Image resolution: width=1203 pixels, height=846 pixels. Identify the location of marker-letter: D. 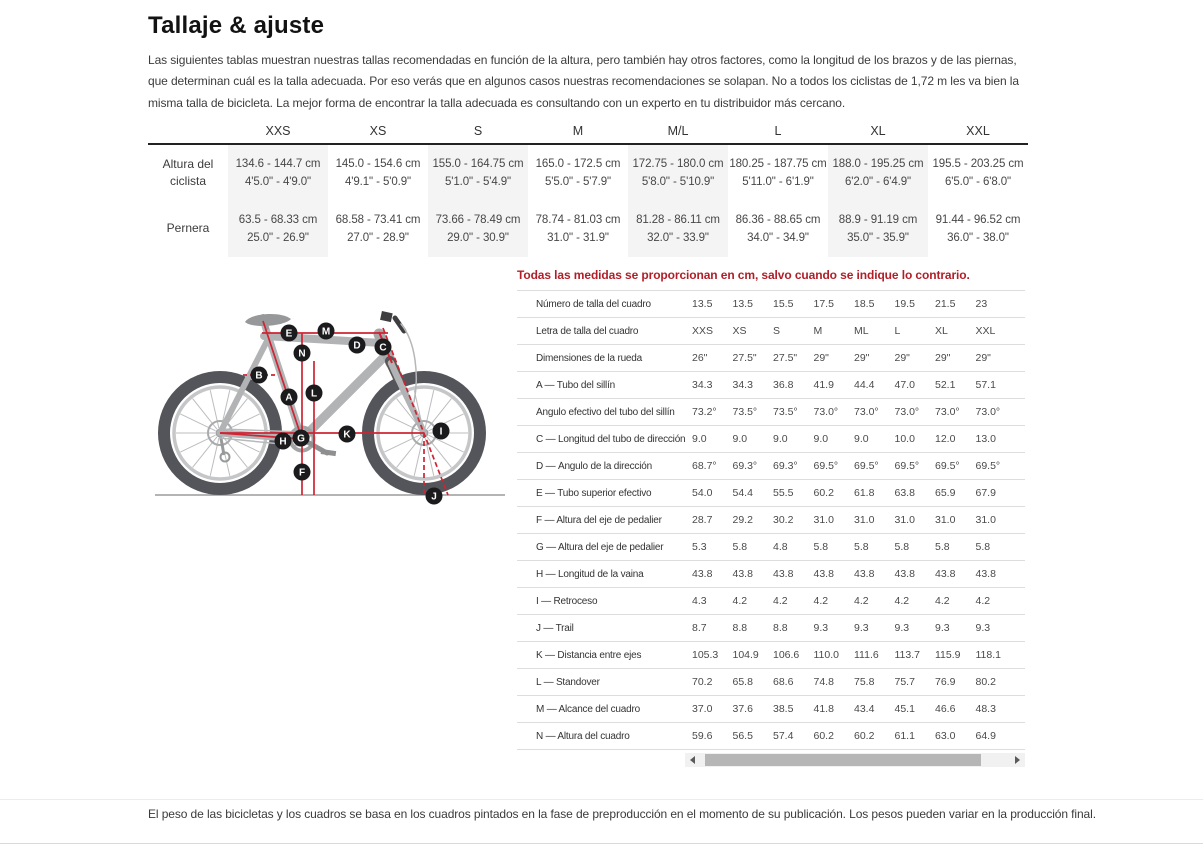
(356, 346).